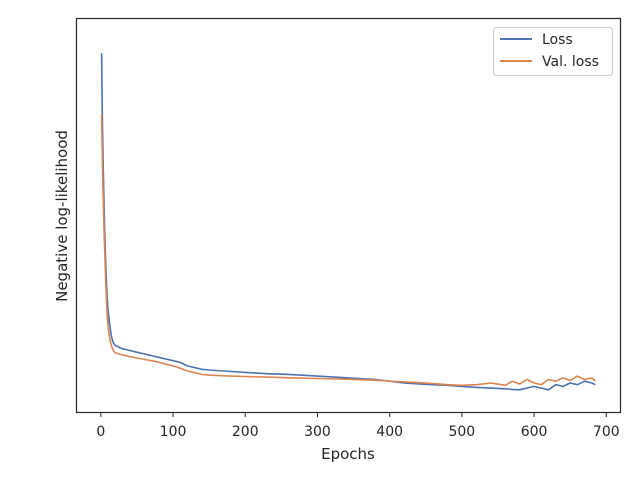  Describe the element at coordinates (173, 432) in the screenshot. I see `x-tick-label: 100` at that location.